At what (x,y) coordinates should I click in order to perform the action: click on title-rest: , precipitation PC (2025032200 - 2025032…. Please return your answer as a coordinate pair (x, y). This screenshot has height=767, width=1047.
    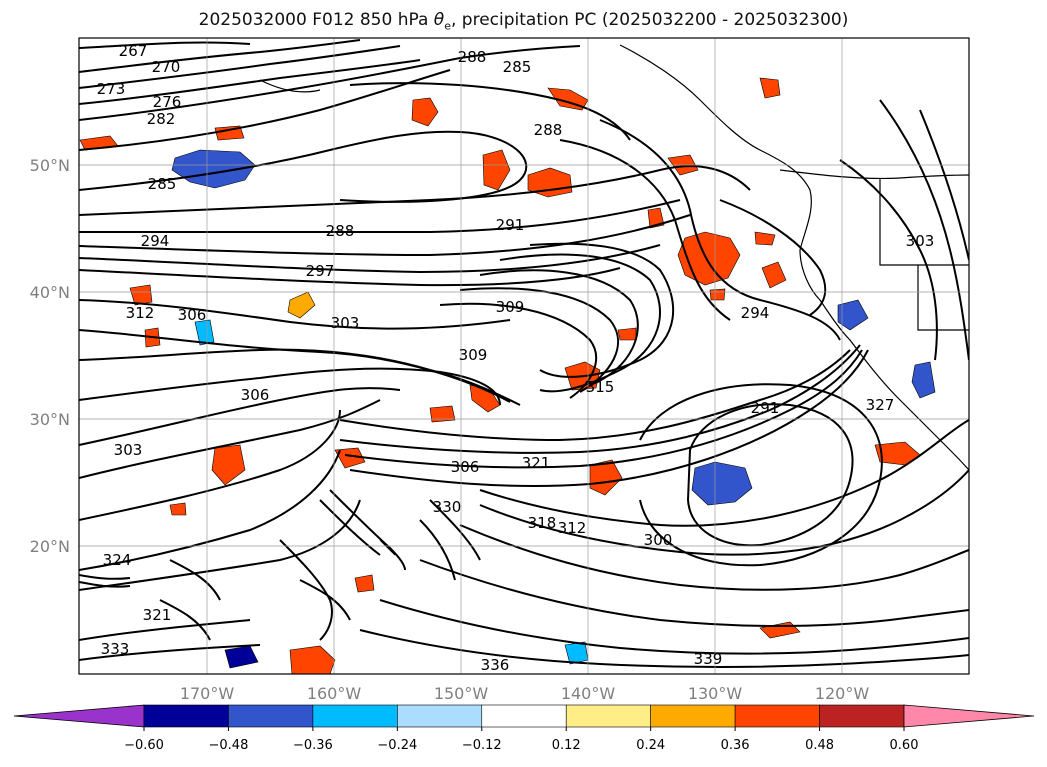
    Looking at the image, I should click on (649, 20).